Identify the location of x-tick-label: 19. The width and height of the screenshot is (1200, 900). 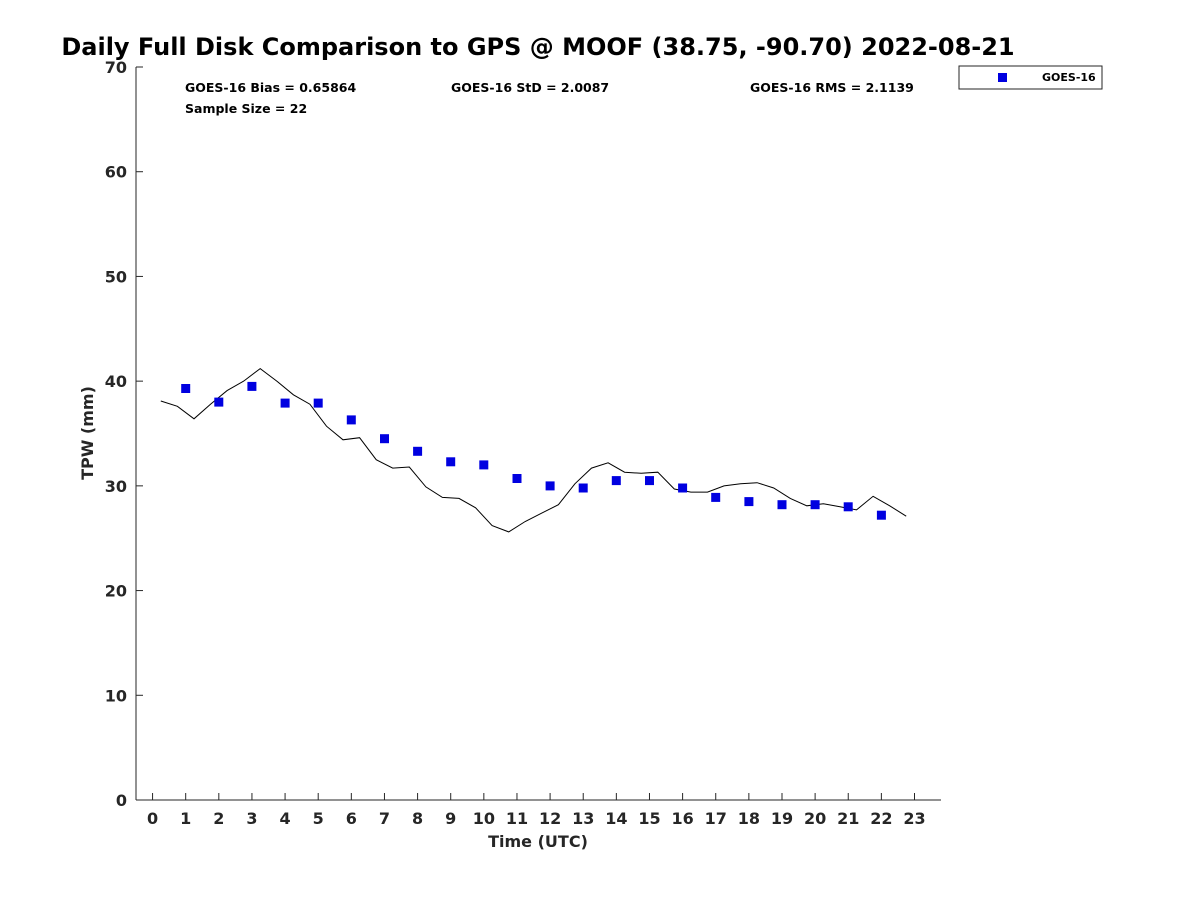
(782, 818).